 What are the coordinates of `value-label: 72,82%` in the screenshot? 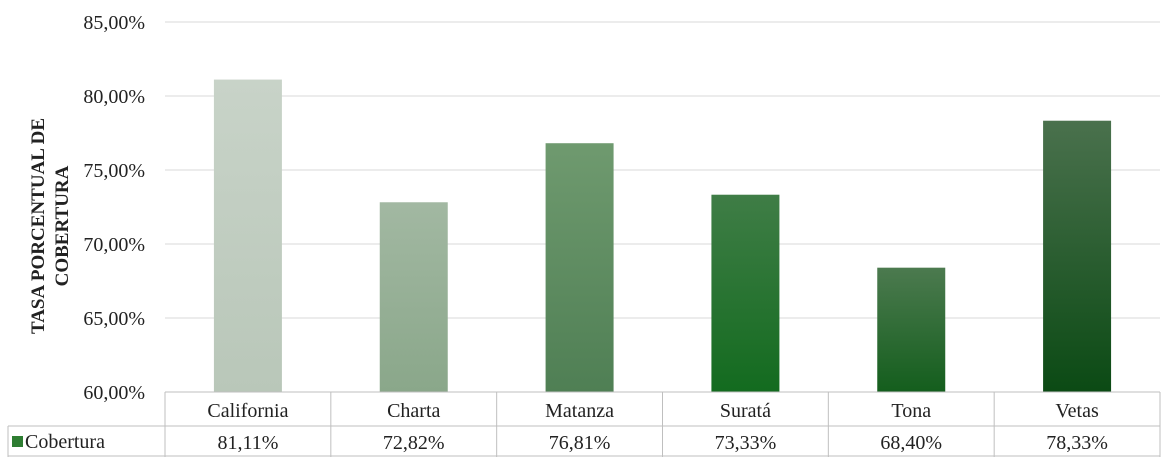 It's located at (414, 443).